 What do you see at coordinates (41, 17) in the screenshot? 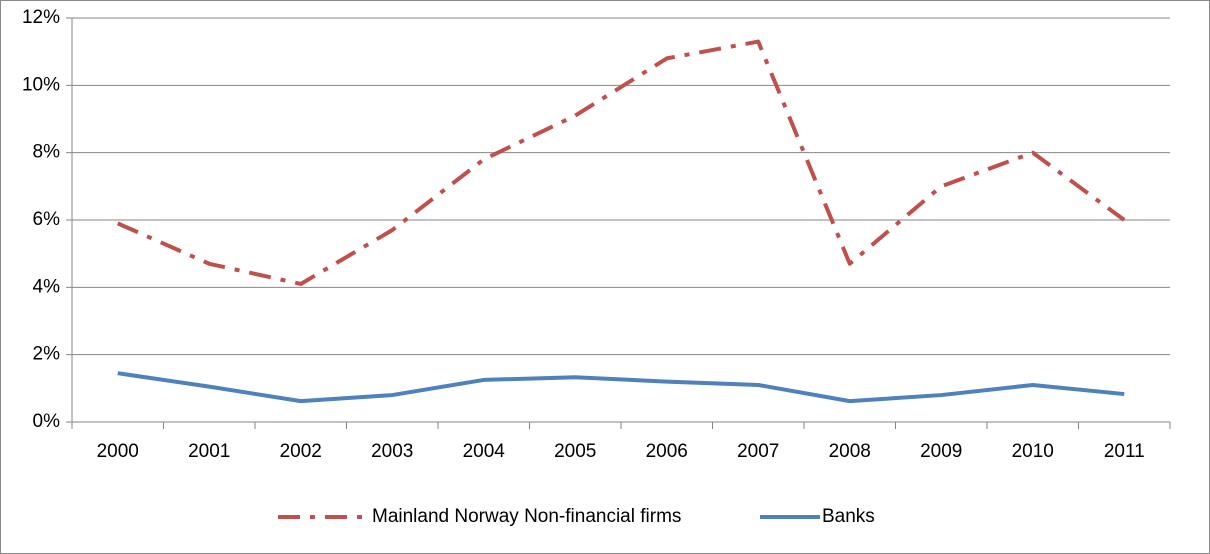
I see `y-tick-label: 12%` at bounding box center [41, 17].